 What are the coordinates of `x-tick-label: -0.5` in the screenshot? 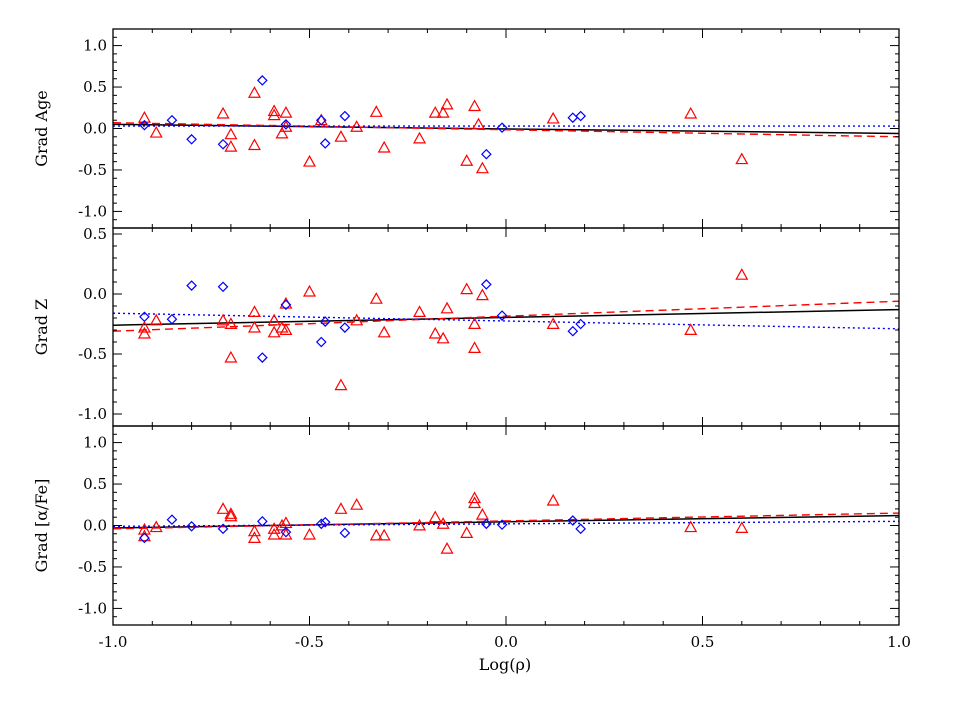 It's located at (309, 642).